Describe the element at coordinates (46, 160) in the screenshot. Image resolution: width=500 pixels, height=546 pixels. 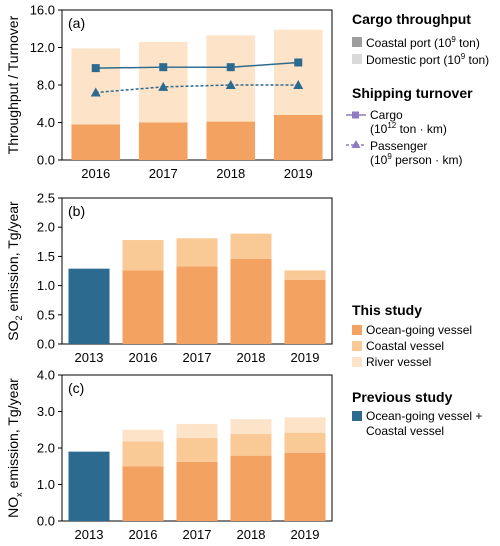
I see `panel-a-ytick-label: 0.0` at that location.